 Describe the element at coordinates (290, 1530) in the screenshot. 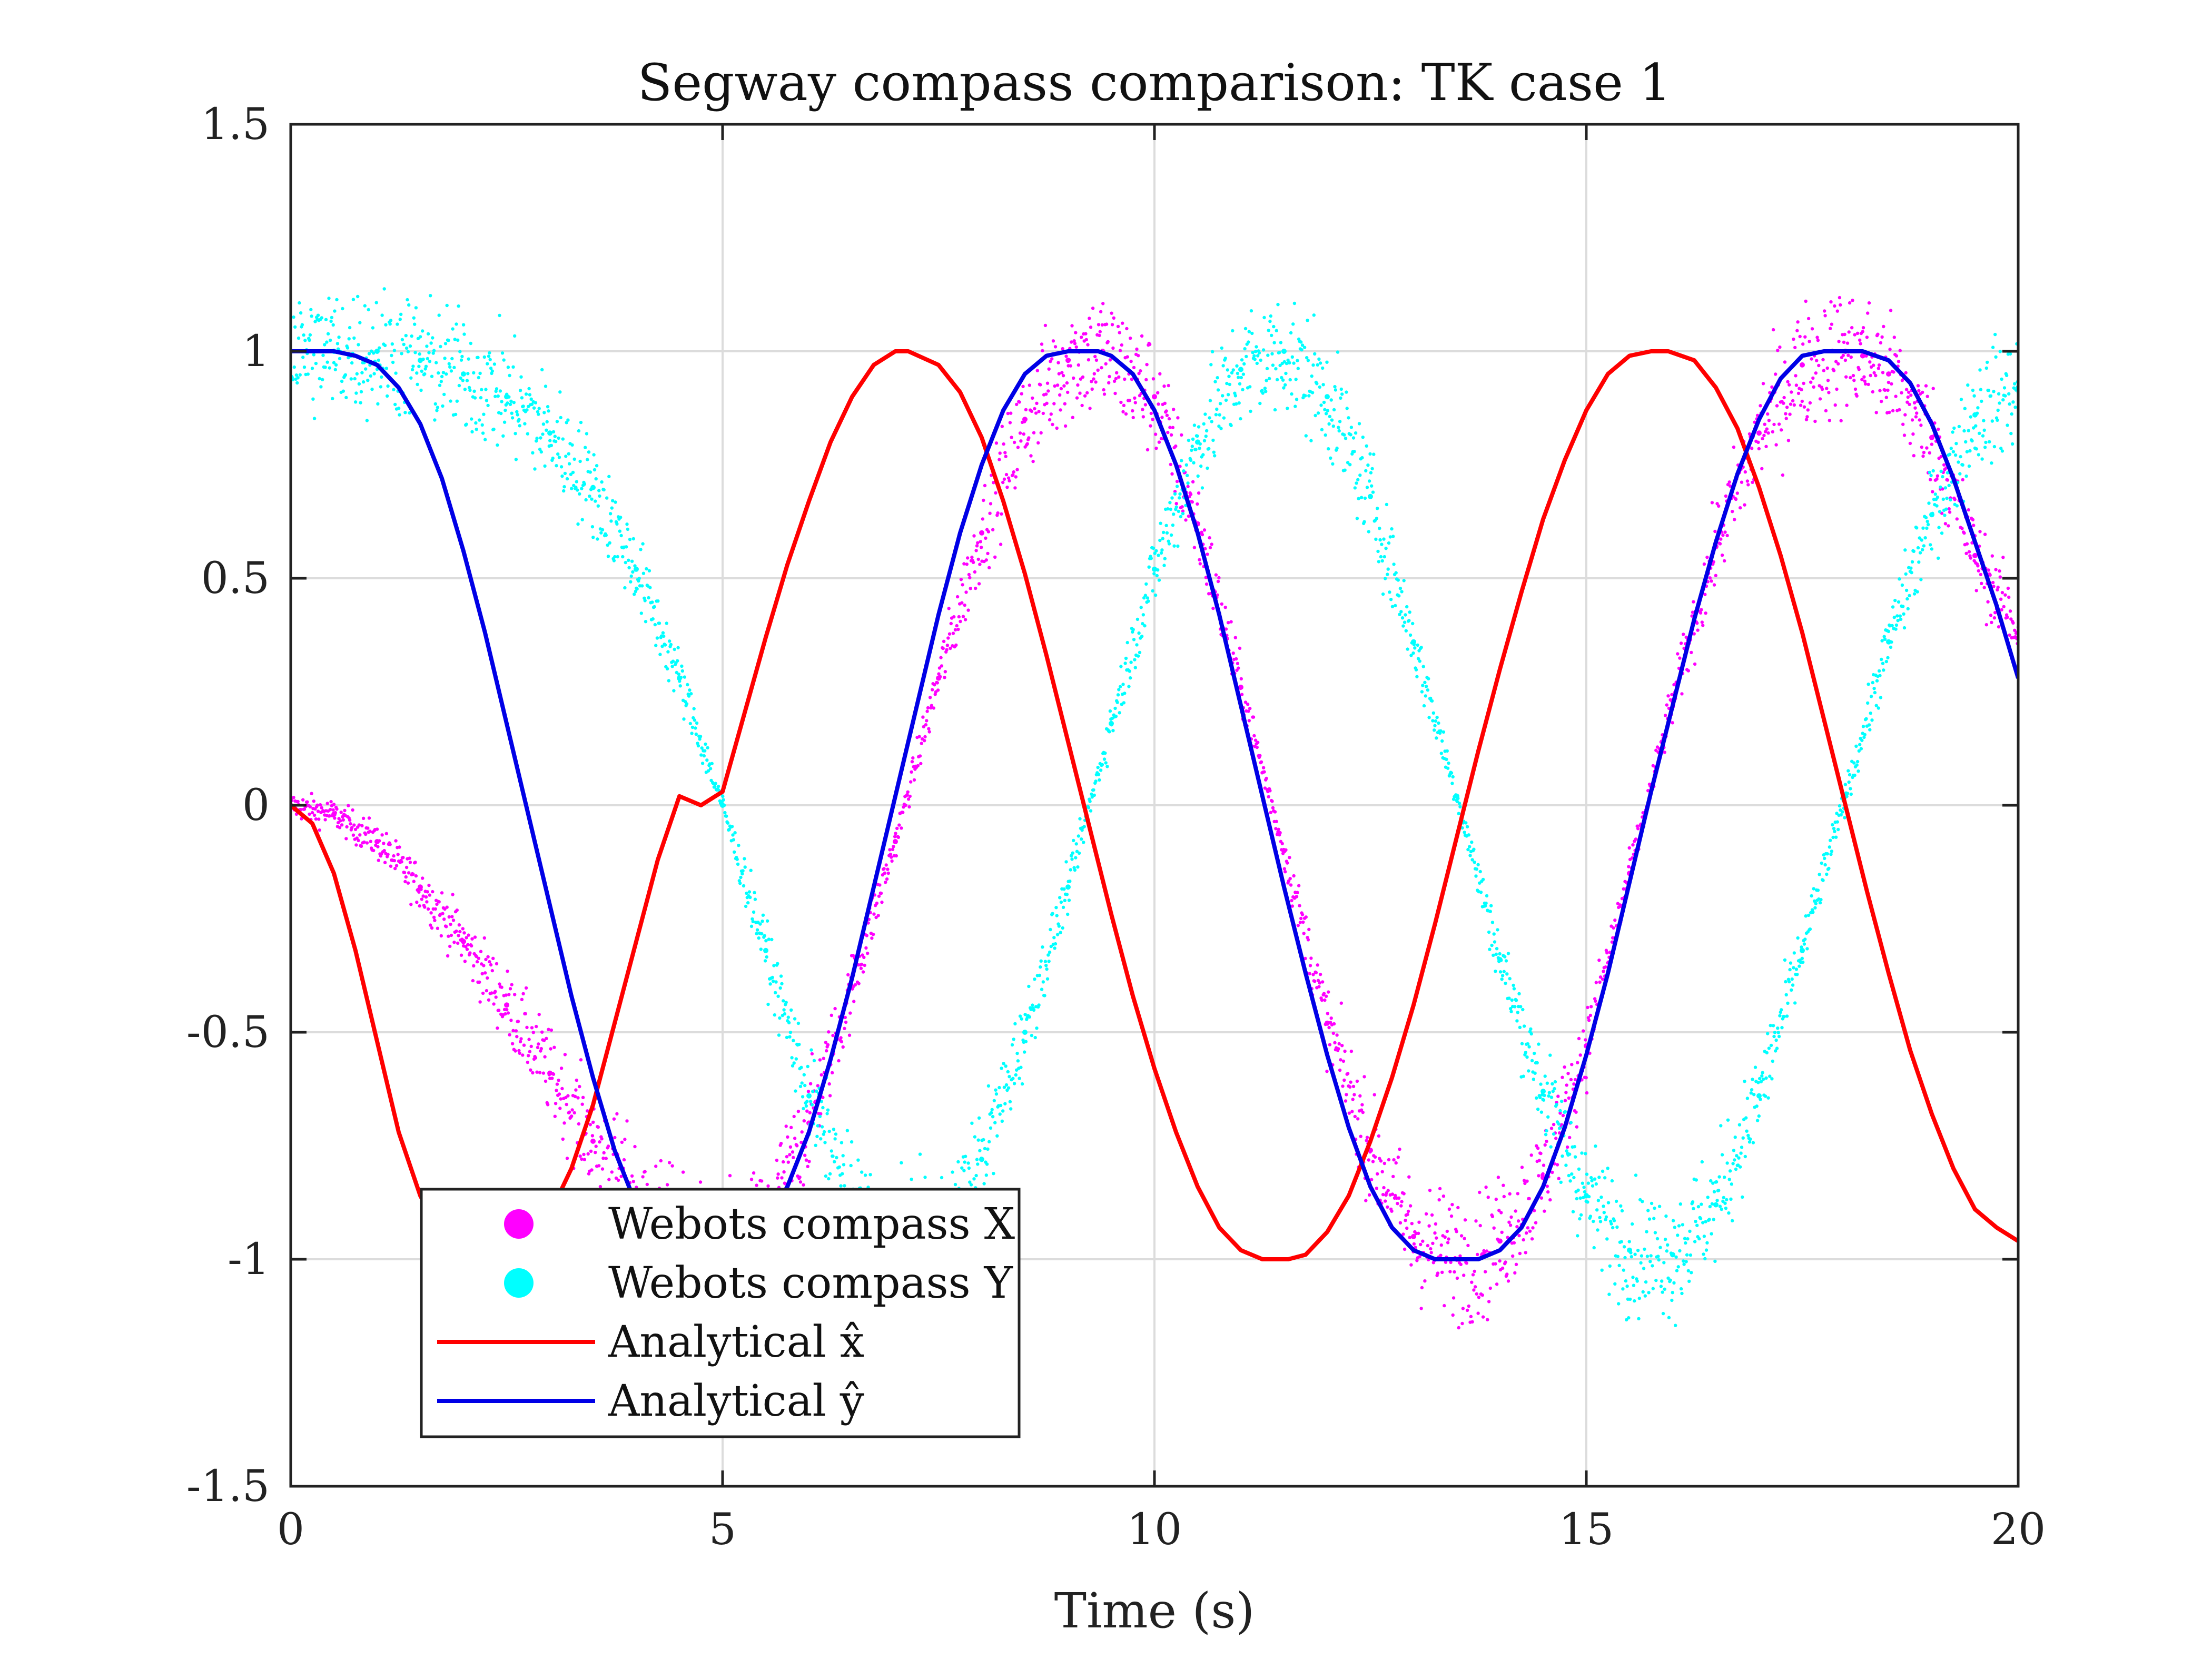

I see `x-tick-label: 0` at that location.